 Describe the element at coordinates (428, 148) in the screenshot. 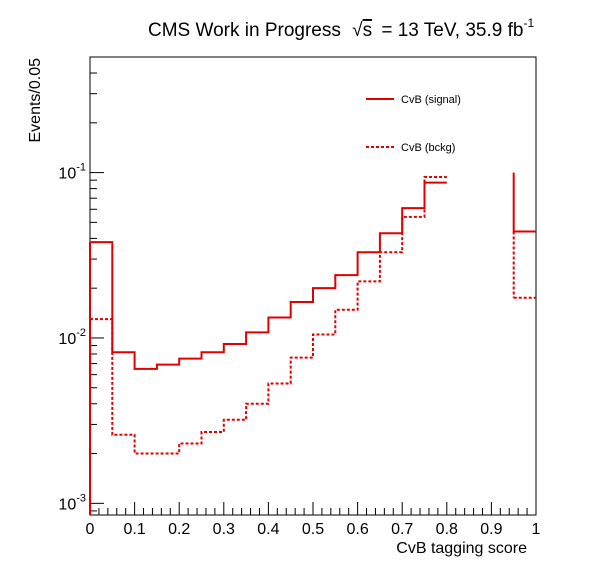

I see `legend-bckg-label: CvB (bckg)` at that location.